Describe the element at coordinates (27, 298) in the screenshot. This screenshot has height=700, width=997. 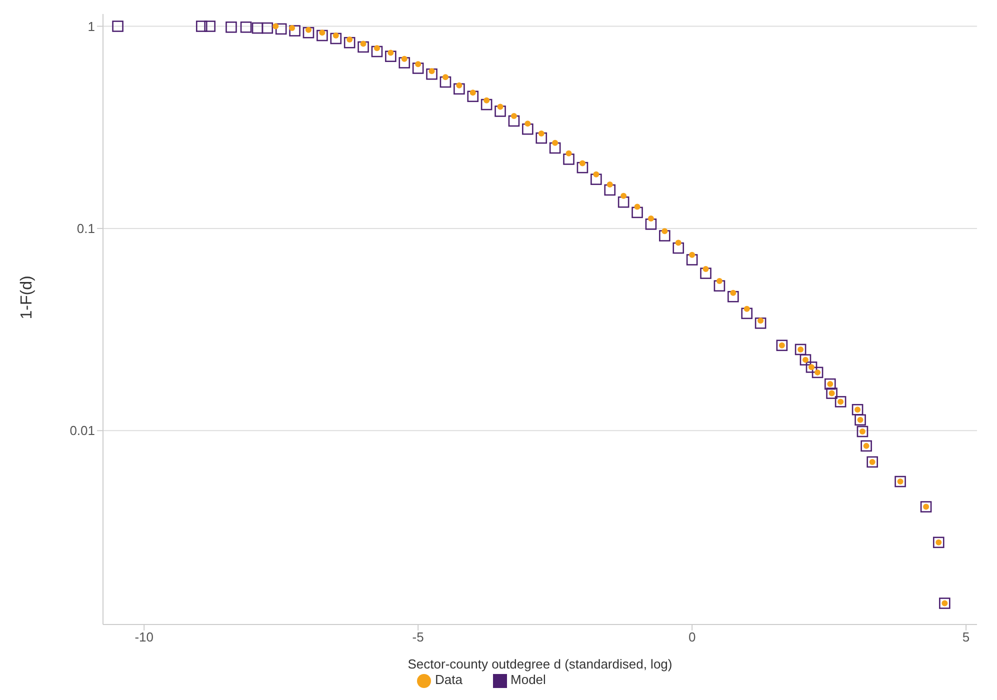
I see `y-axis-title: 1-F(d)` at that location.